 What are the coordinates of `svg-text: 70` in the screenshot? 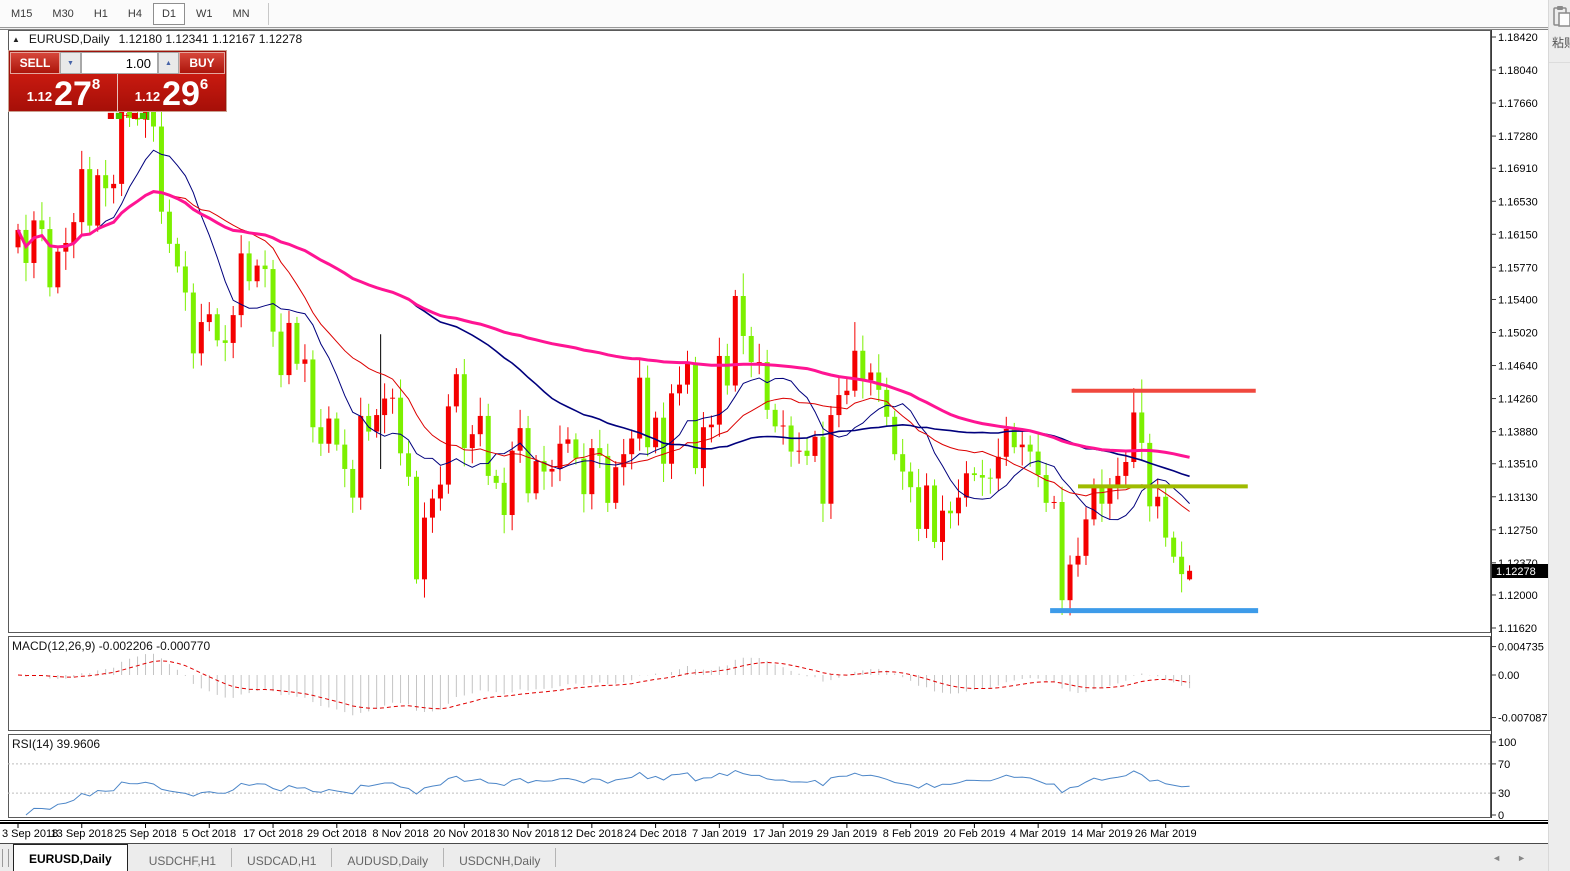 It's located at (1504, 765).